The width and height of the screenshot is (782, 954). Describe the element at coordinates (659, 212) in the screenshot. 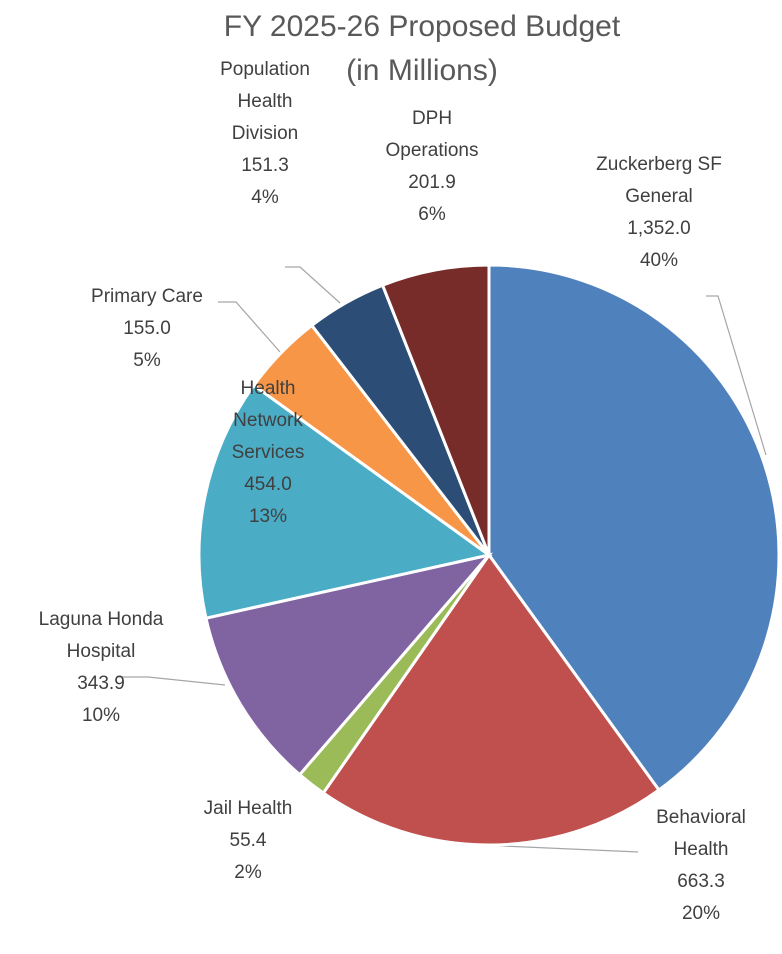

I see `slice-label-0: Zuckerberg SF General 1,352.0 40%` at that location.